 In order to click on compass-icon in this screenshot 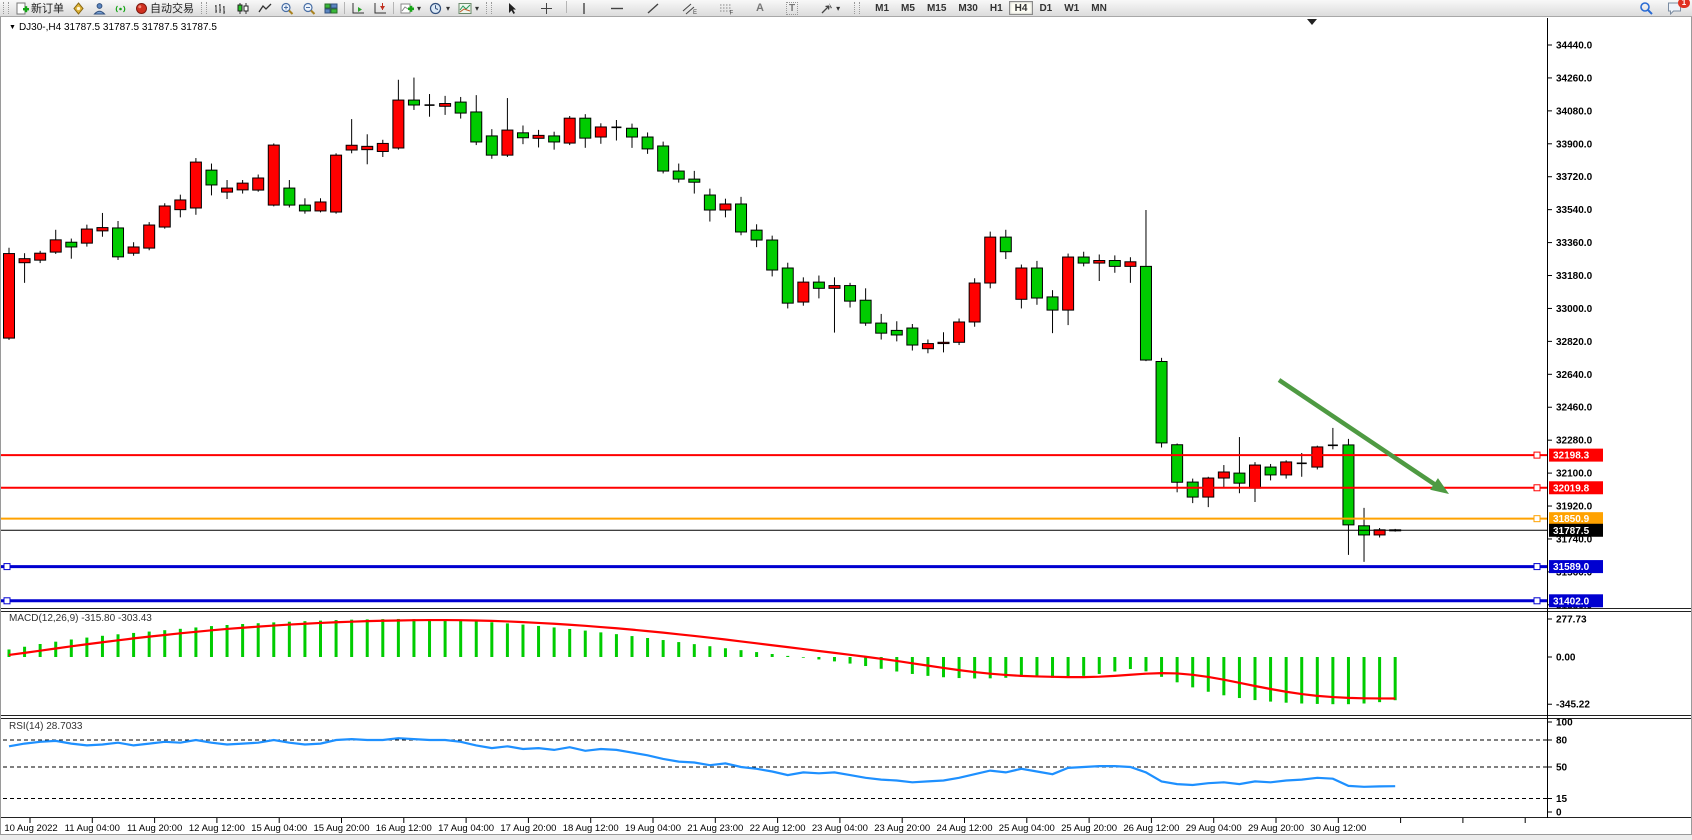, I will do `click(78, 8)`.